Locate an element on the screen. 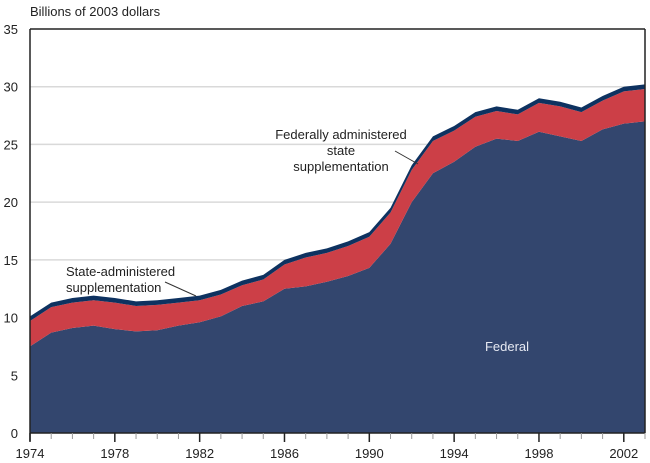 The height and width of the screenshot is (463, 650). x-tick-label: 1978 is located at coordinates (114, 453).